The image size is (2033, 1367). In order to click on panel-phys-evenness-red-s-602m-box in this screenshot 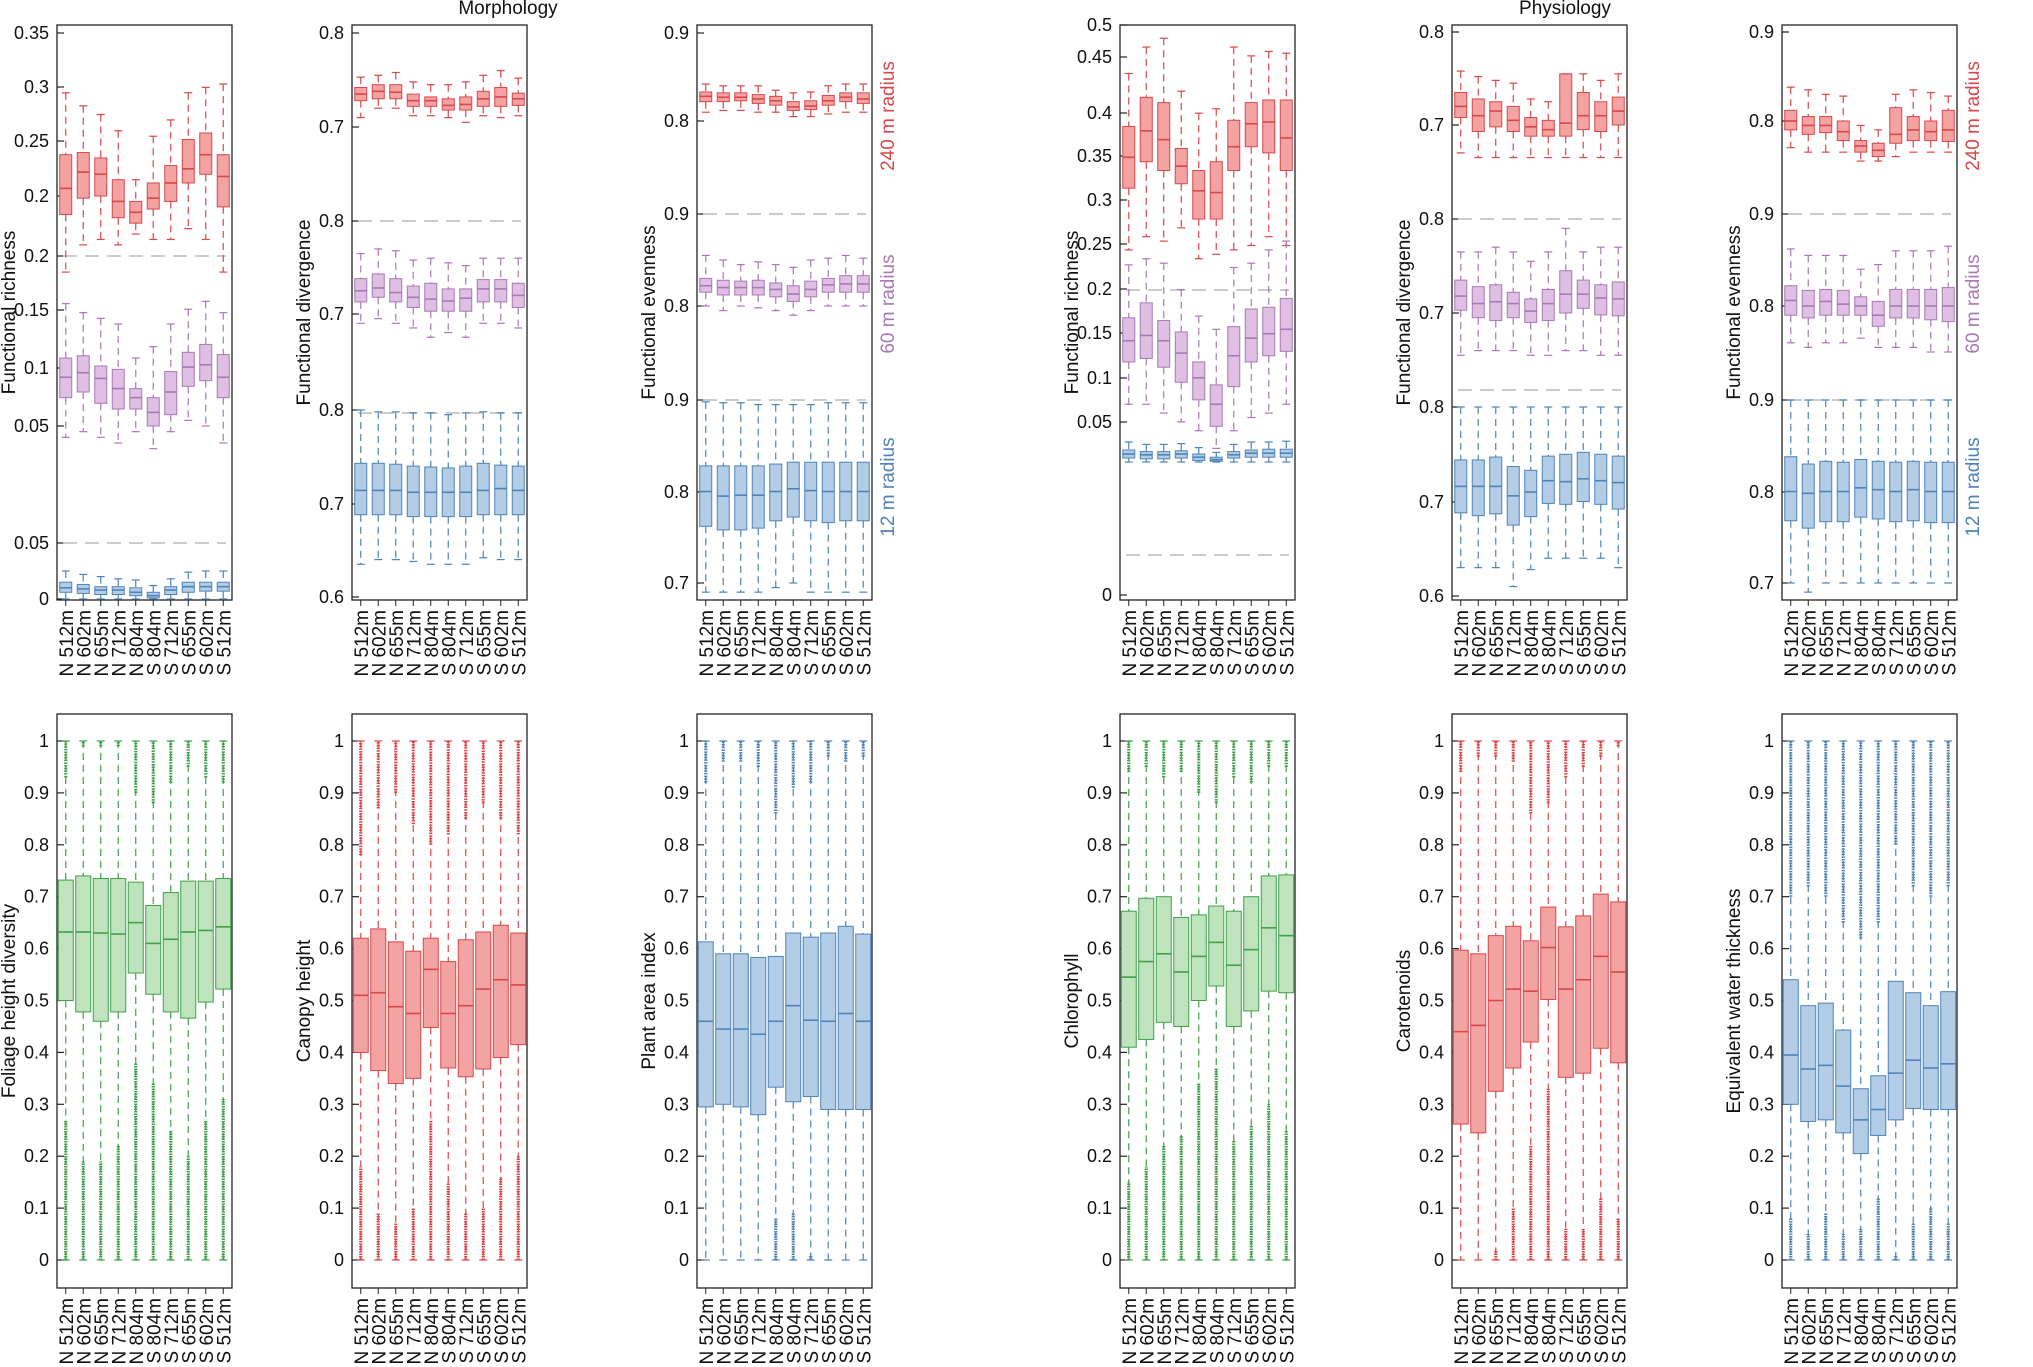, I will do `click(1931, 131)`.